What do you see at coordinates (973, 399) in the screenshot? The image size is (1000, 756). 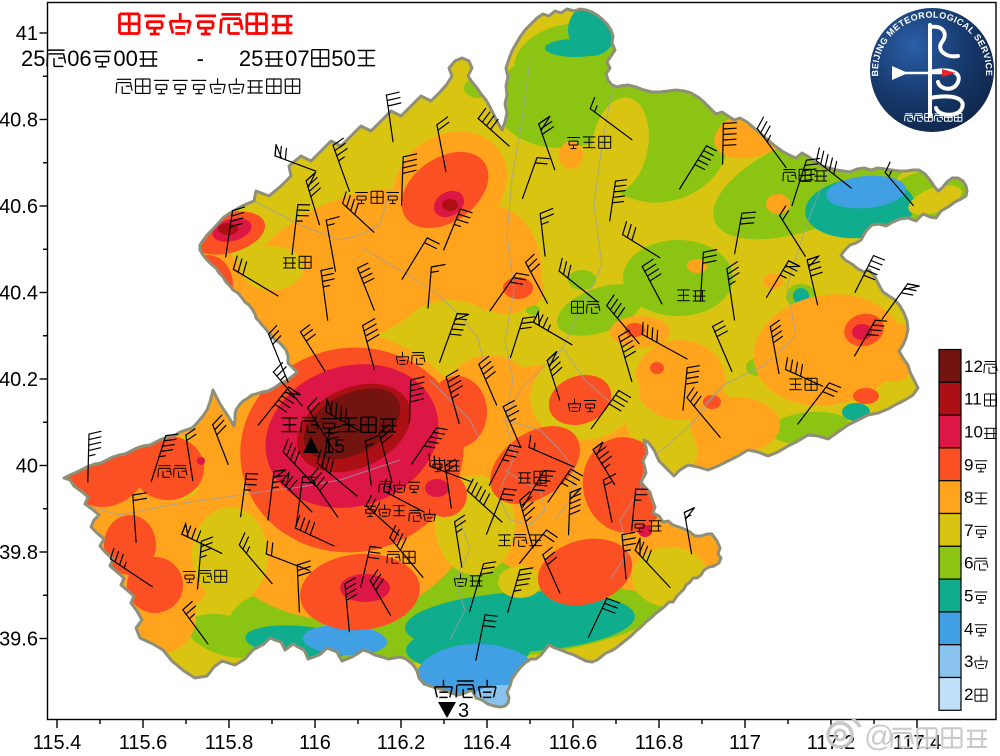 I see `svg-text: 11` at bounding box center [973, 399].